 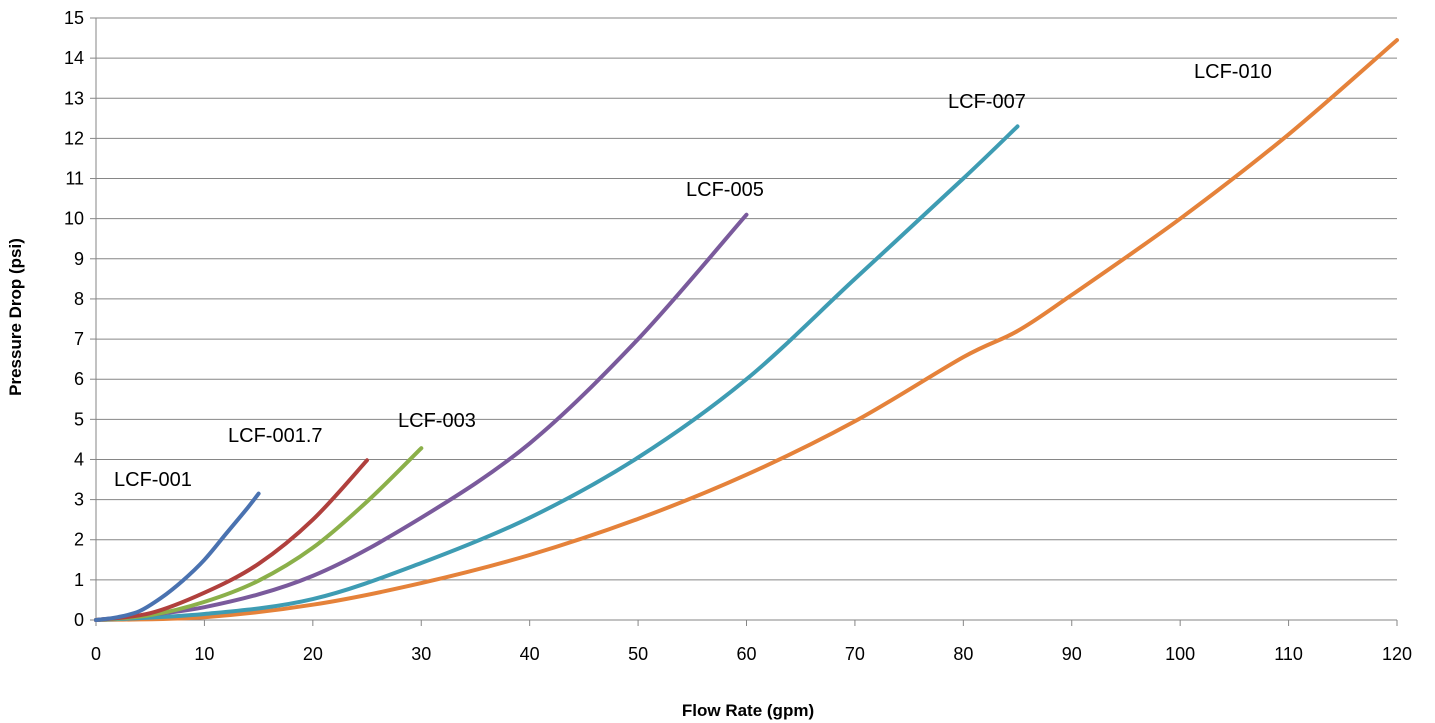 What do you see at coordinates (421, 654) in the screenshot?
I see `x-tick-label: 30` at bounding box center [421, 654].